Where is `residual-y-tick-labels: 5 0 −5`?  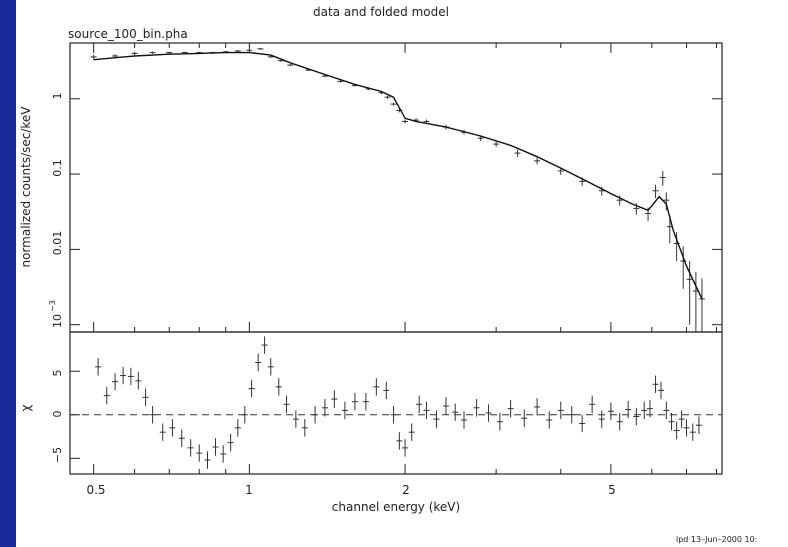 residual-y-tick-labels: 5 0 −5 is located at coordinates (57, 417).